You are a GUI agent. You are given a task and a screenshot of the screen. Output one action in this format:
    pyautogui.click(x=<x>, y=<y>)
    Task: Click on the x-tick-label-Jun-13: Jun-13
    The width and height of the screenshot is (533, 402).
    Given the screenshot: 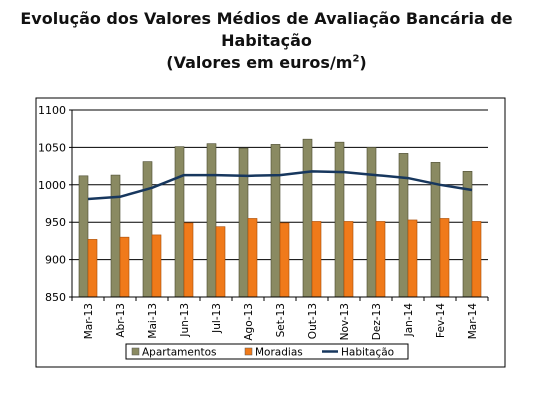 What is the action you would take?
    pyautogui.click(x=185, y=320)
    